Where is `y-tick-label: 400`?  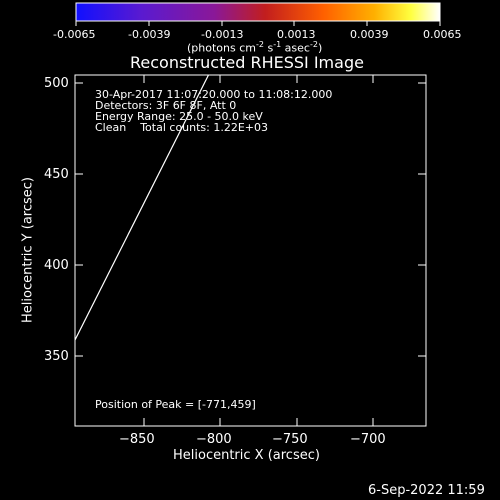
y-tick-label: 400 is located at coordinates (56, 265).